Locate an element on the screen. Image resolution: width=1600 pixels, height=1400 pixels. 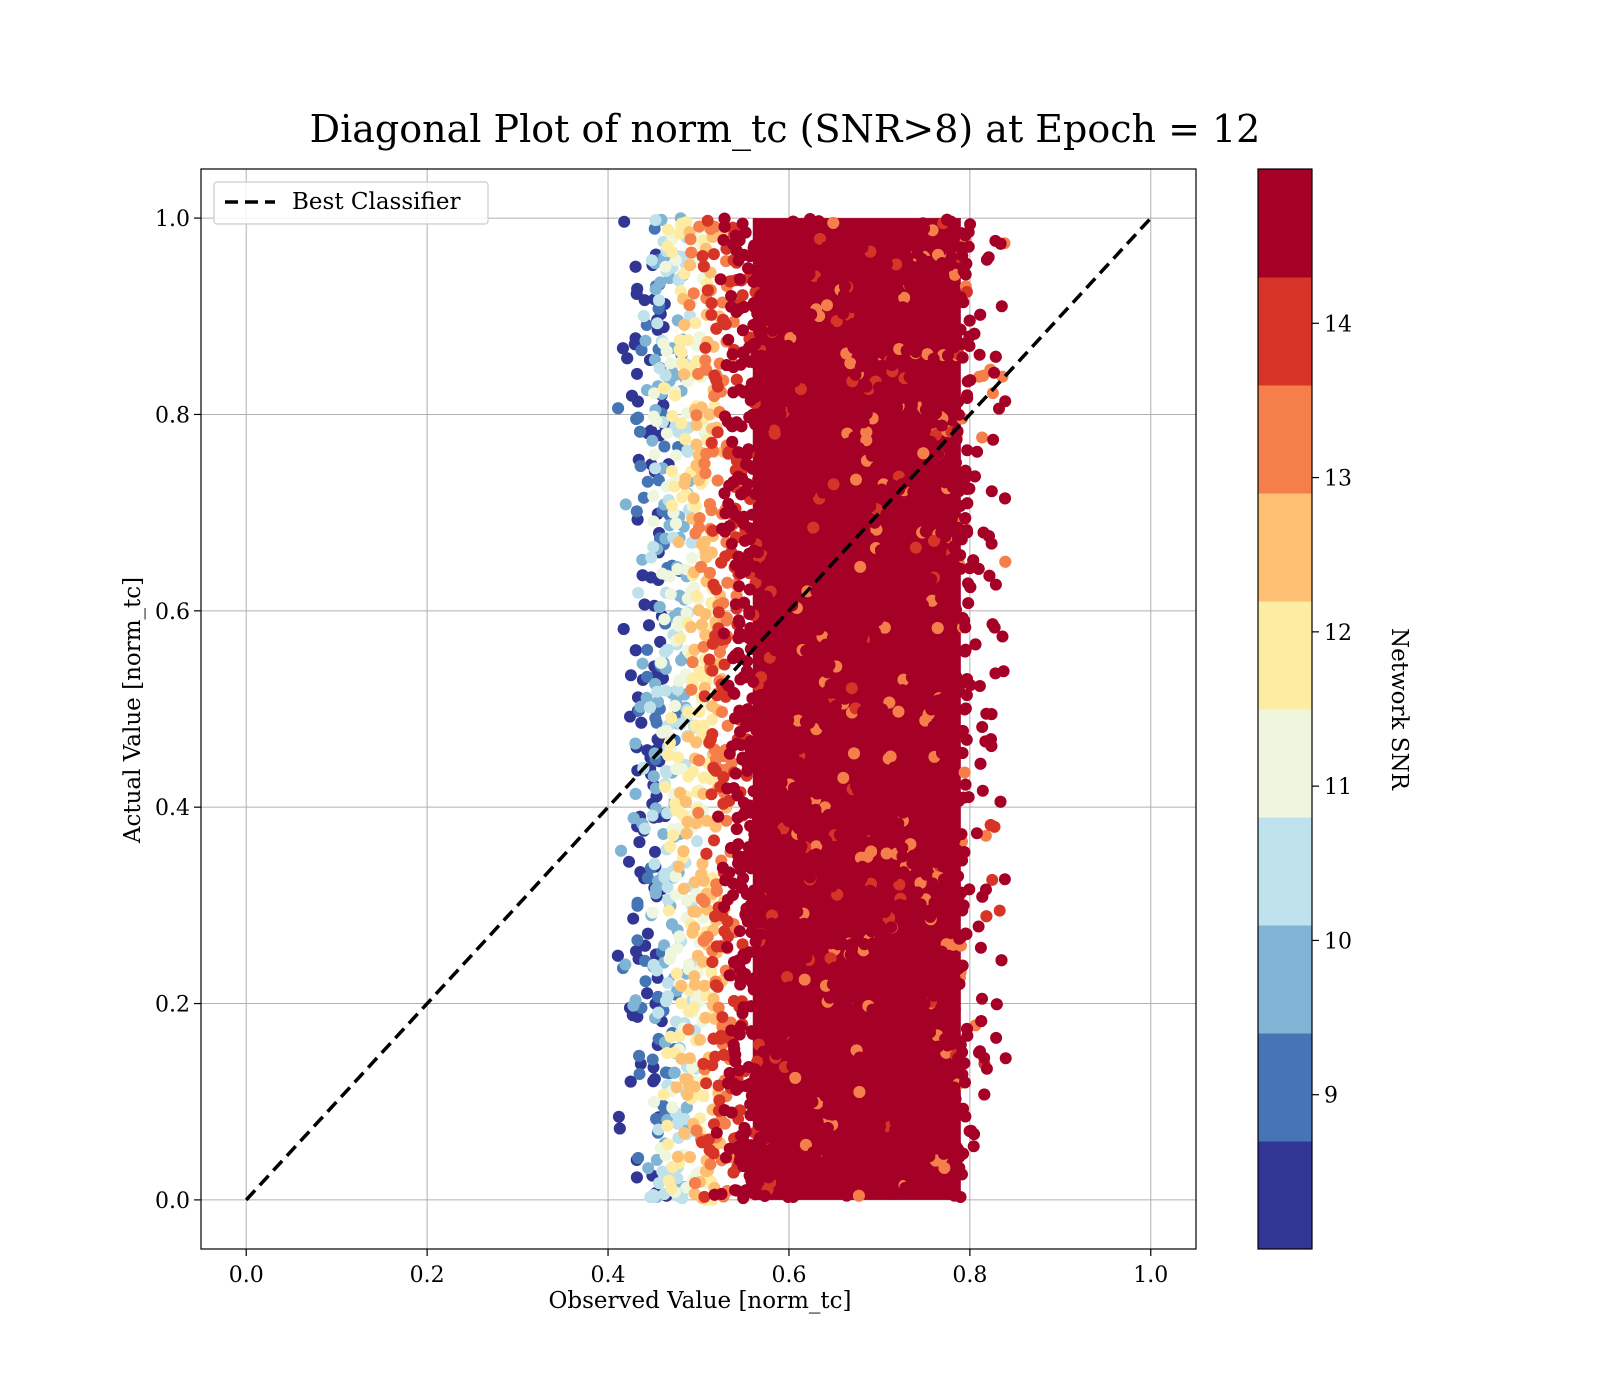
x-axis-label: Observed Value [norm_tc] is located at coordinates (700, 1301).